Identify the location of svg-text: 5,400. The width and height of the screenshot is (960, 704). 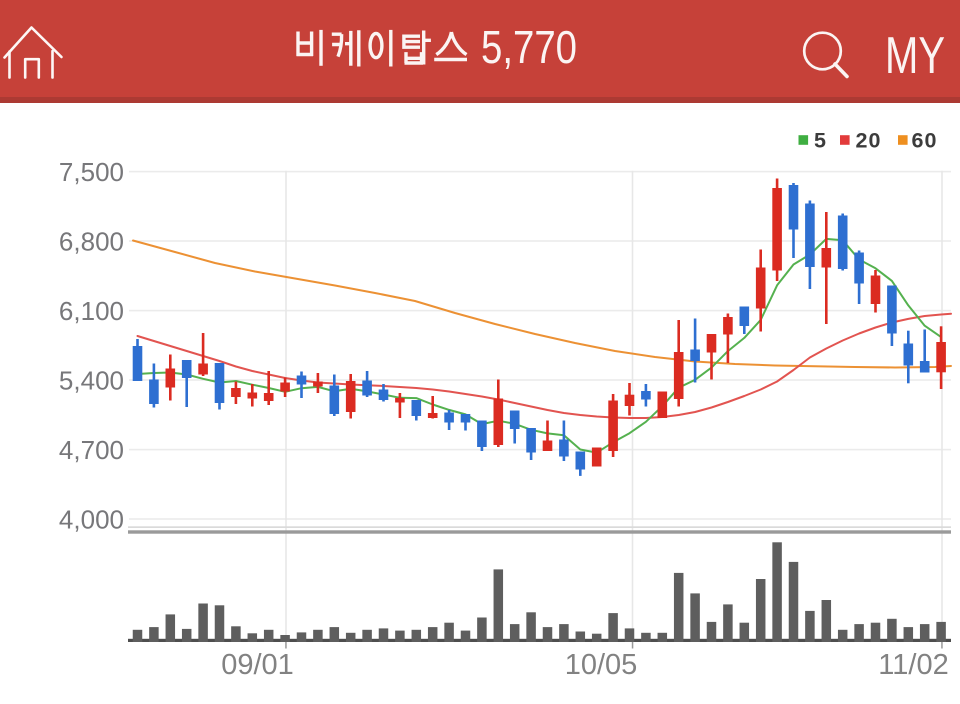
(91, 380).